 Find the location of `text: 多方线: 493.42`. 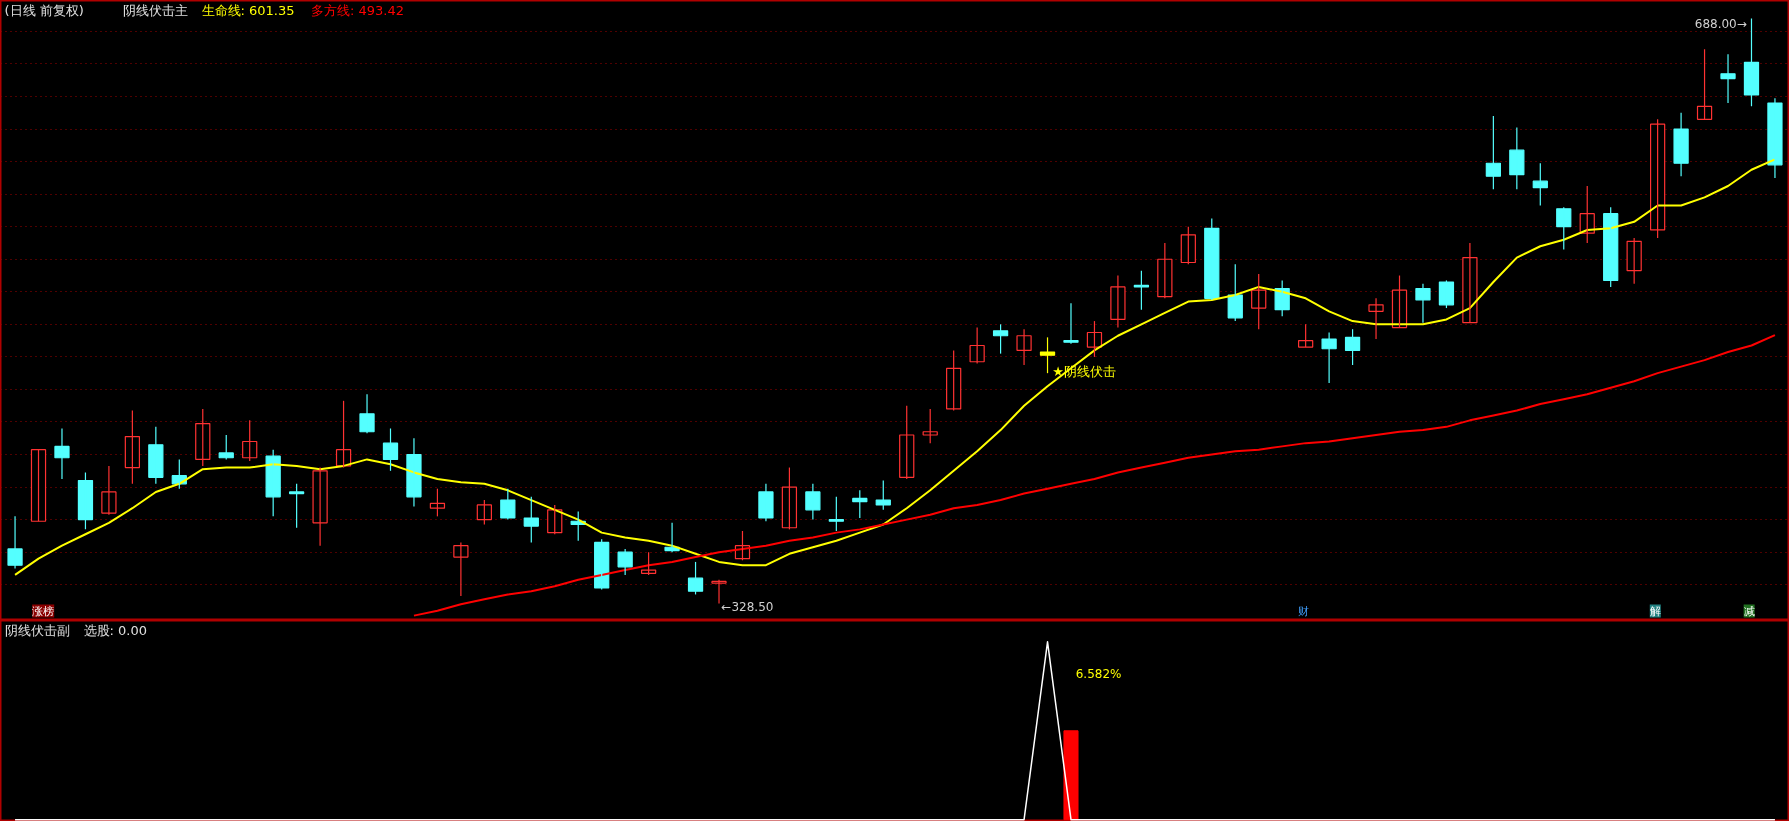

text: 多方线: 493.42 is located at coordinates (357, 10).